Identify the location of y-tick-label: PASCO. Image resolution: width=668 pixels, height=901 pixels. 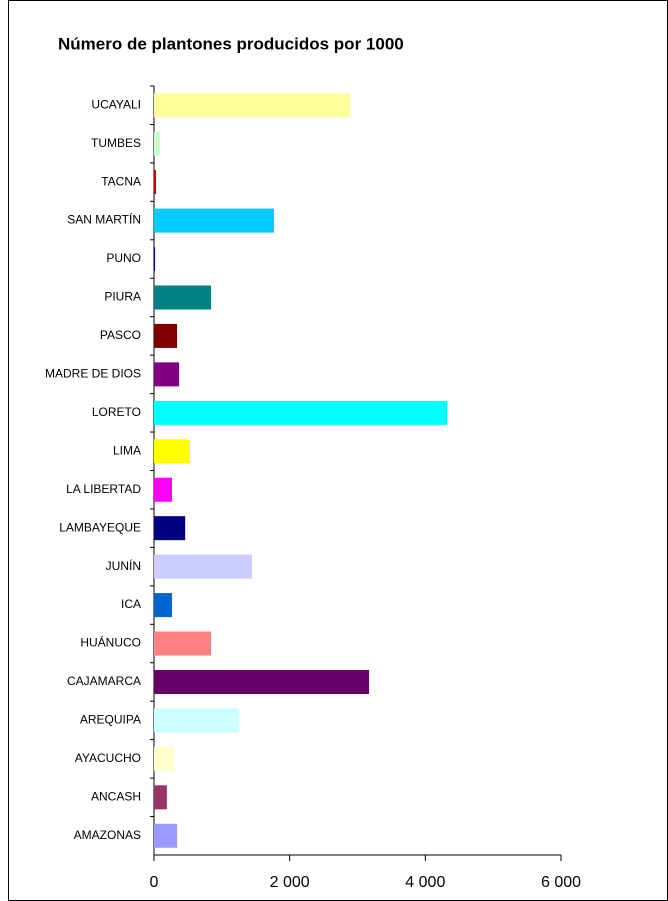
(120, 335).